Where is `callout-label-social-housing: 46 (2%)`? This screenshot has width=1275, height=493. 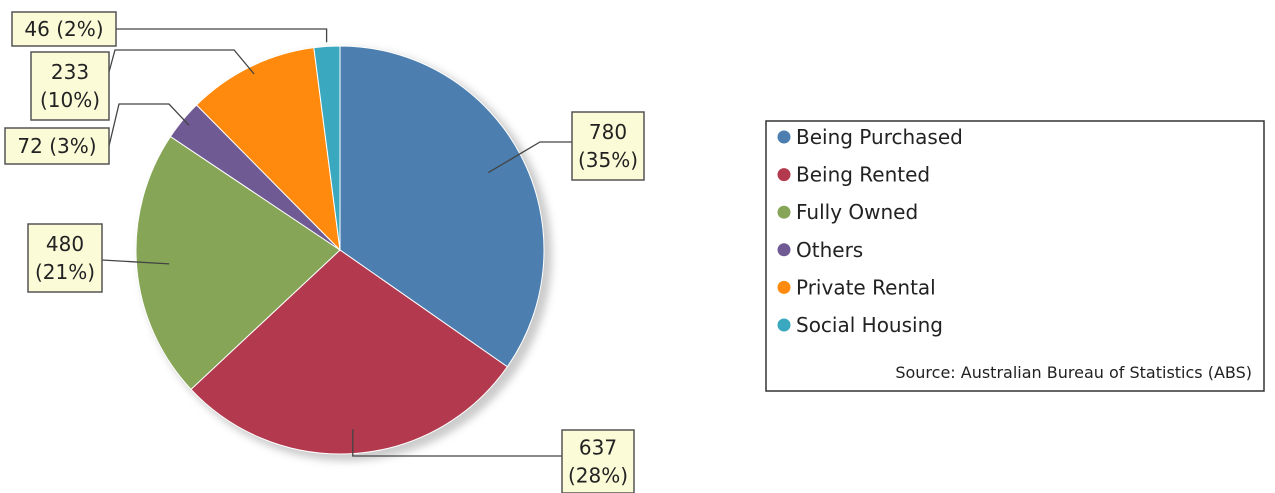
callout-label-social-housing: 46 (2%) is located at coordinates (63, 29).